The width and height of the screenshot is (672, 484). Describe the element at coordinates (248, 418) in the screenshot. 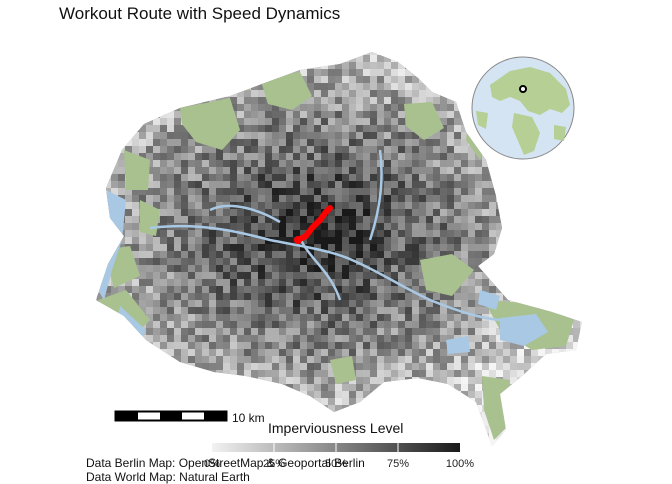

I see `scale-bar-label: 10 km` at that location.